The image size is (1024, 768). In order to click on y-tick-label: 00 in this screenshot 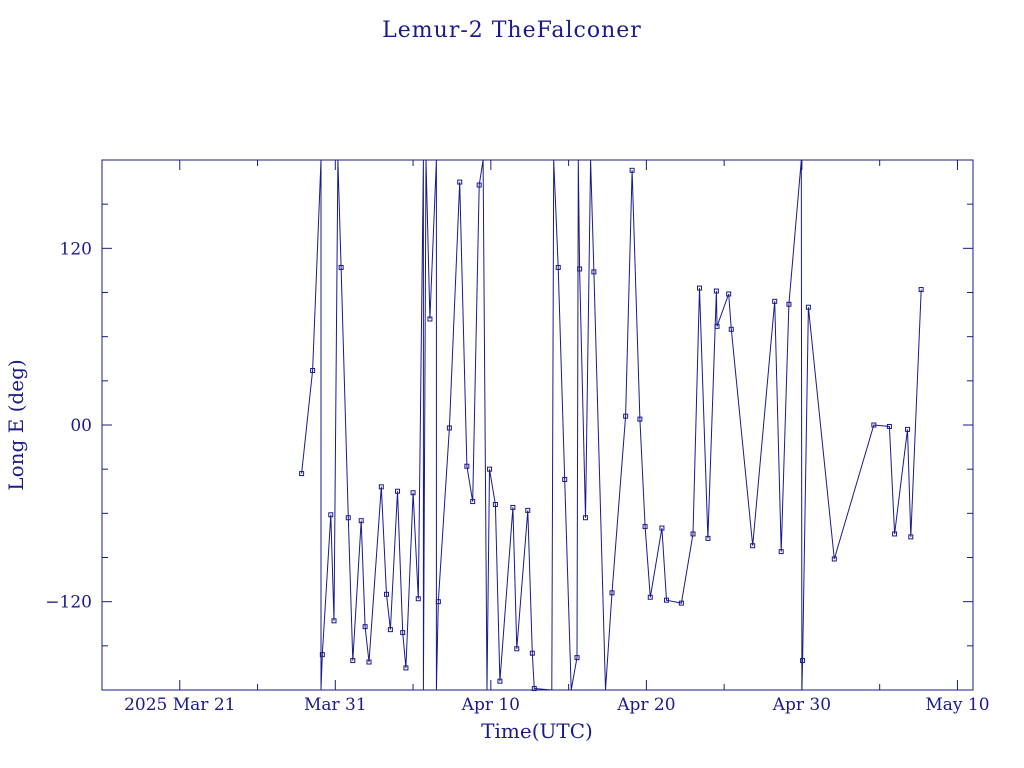, I will do `click(81, 426)`.